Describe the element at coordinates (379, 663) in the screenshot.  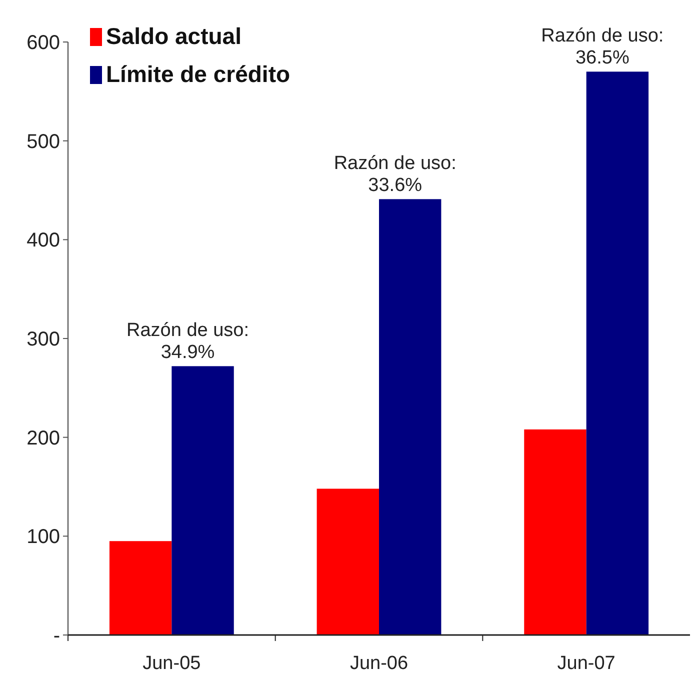
I see `x-tick-label: Jun-06` at that location.